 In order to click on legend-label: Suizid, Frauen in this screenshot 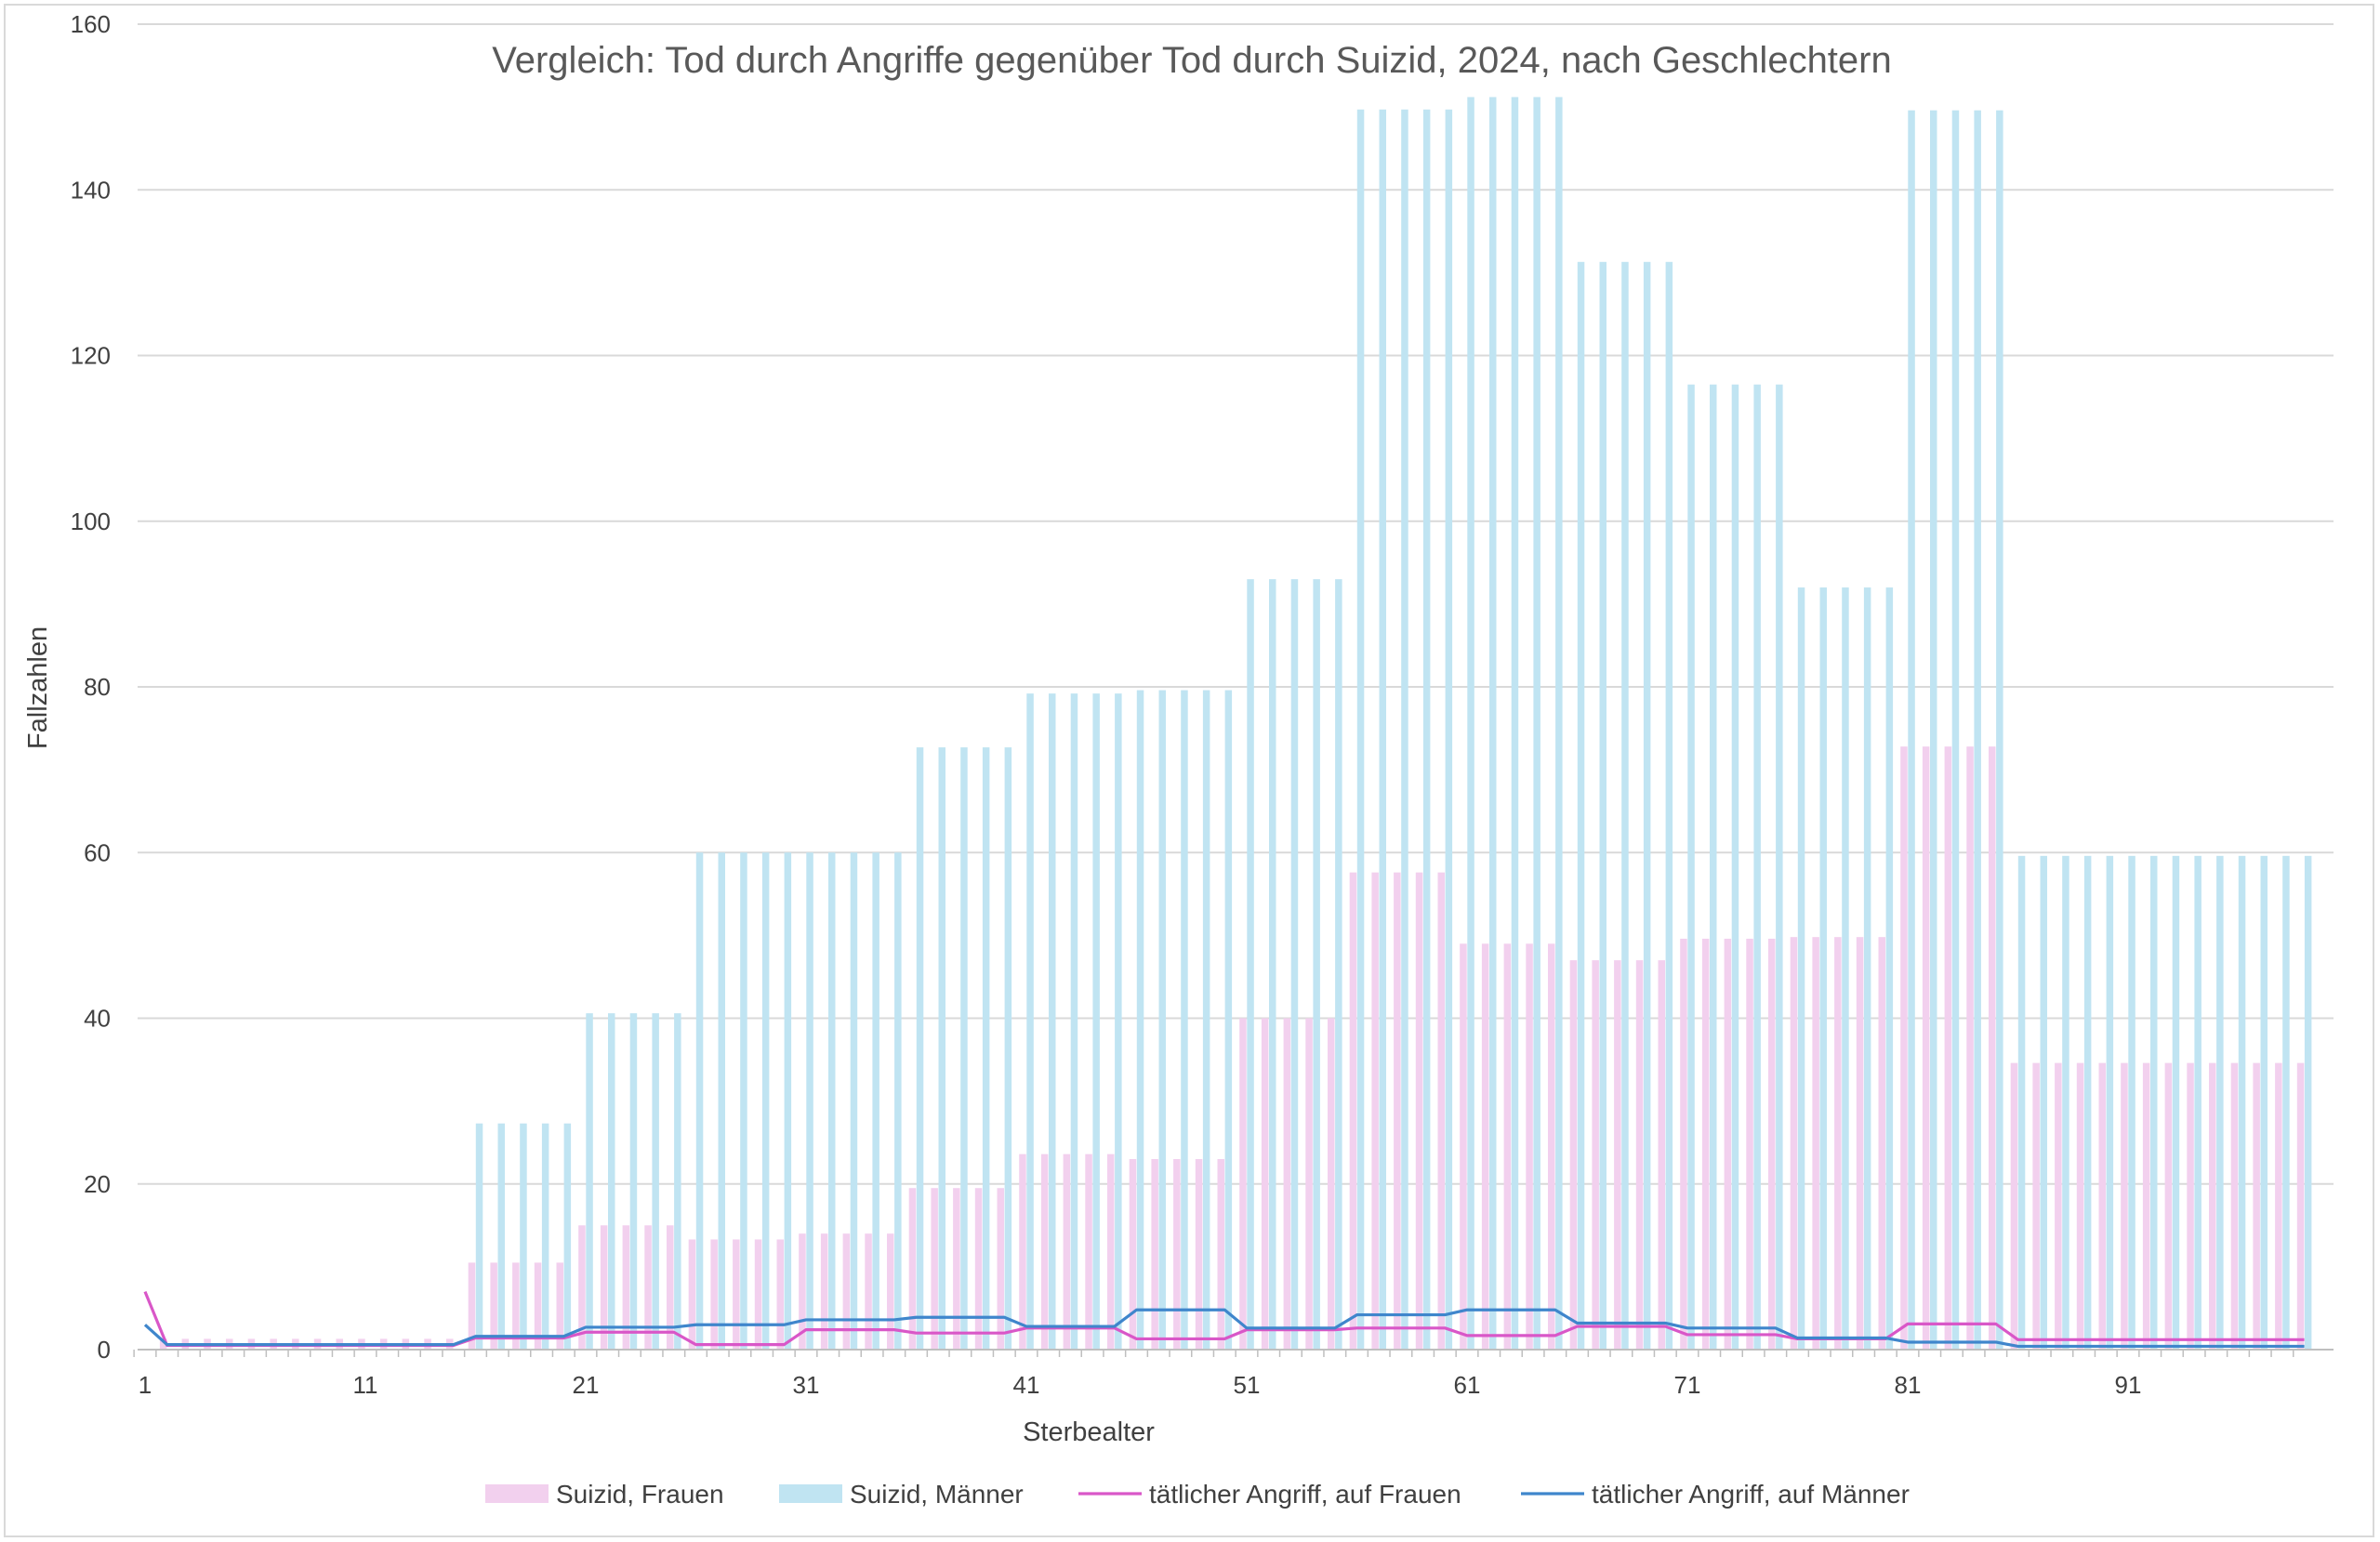, I will do `click(640, 1494)`.